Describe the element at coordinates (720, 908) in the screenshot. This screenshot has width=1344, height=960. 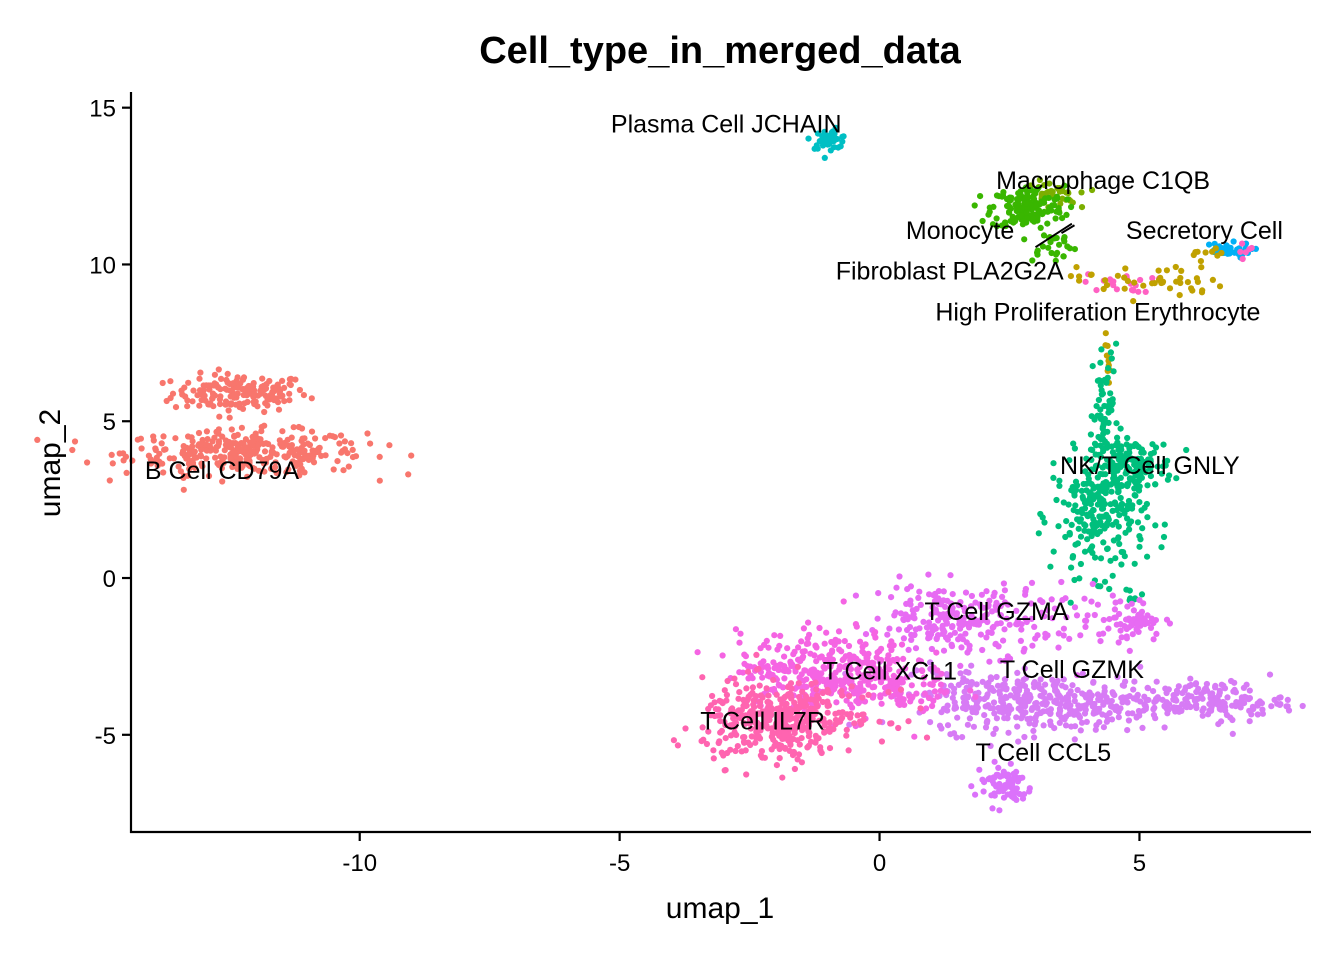
I see `x-axis-label: umap_1` at that location.